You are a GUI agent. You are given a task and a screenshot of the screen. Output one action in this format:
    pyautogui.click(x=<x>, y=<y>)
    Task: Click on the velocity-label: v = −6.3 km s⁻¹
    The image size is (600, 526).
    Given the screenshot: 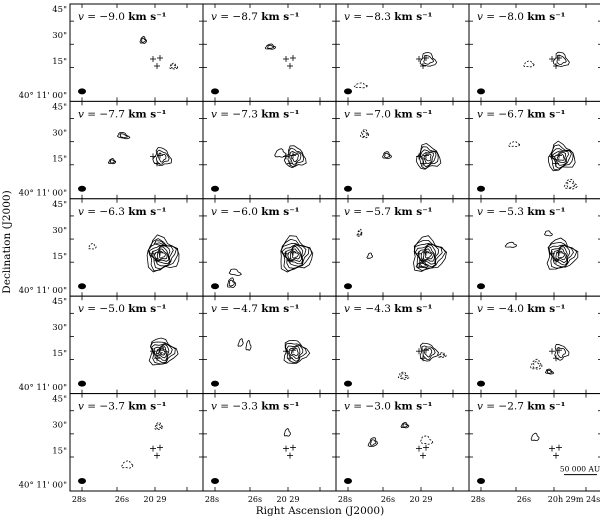 What is the action you would take?
    pyautogui.click(x=122, y=212)
    